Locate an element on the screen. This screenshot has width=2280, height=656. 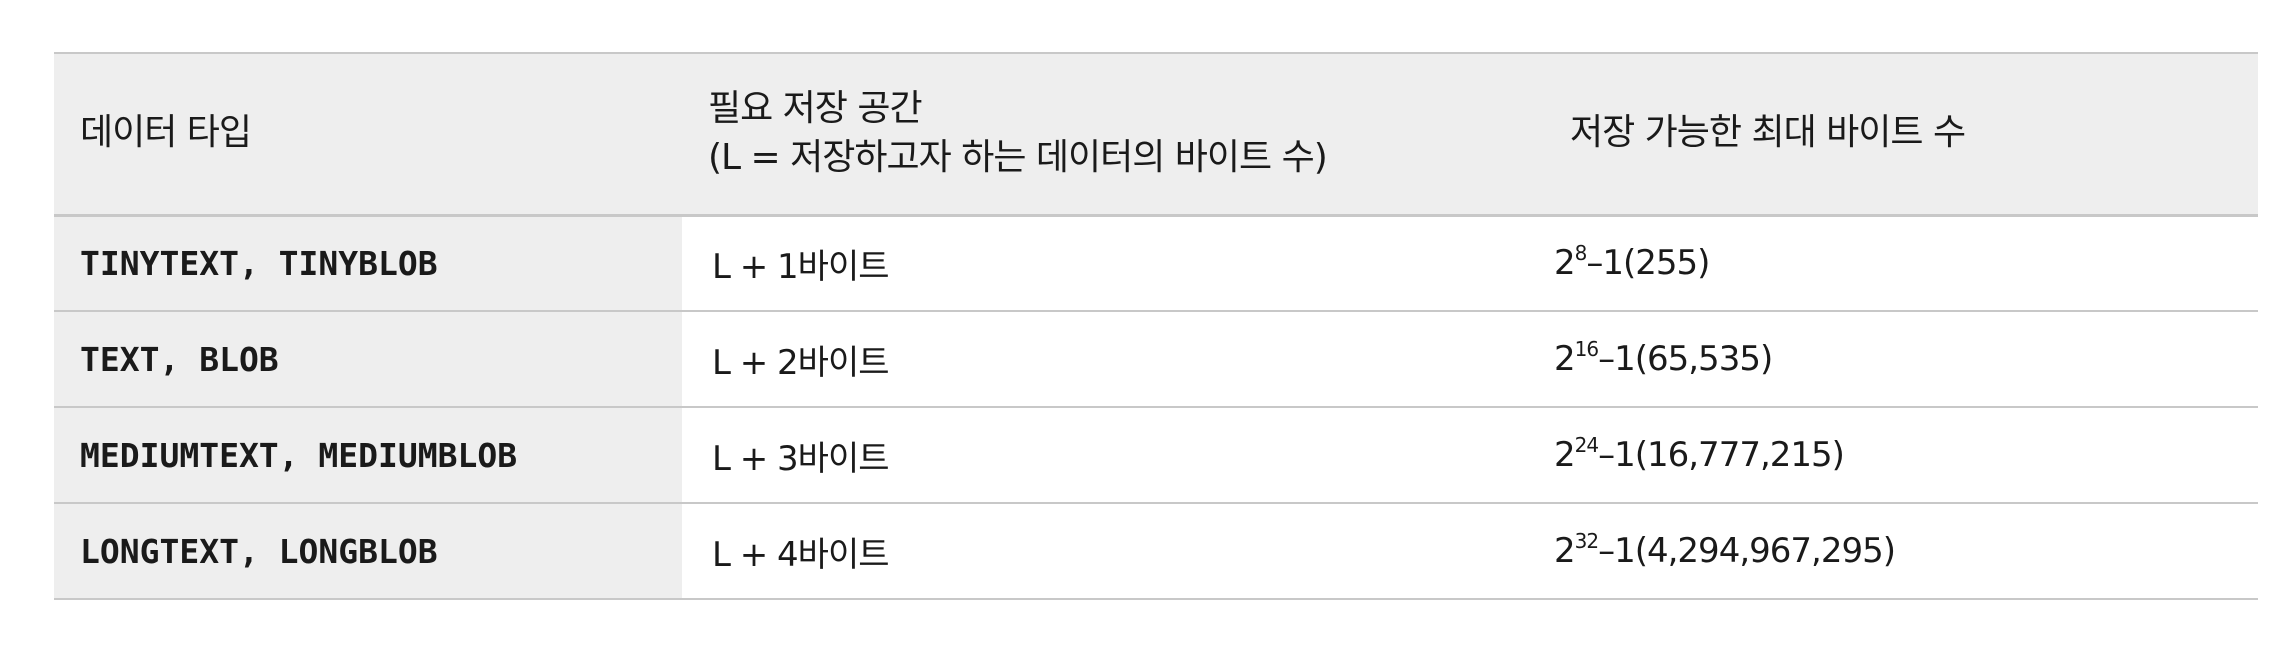
max-exponent: 24 is located at coordinates (1586, 445).